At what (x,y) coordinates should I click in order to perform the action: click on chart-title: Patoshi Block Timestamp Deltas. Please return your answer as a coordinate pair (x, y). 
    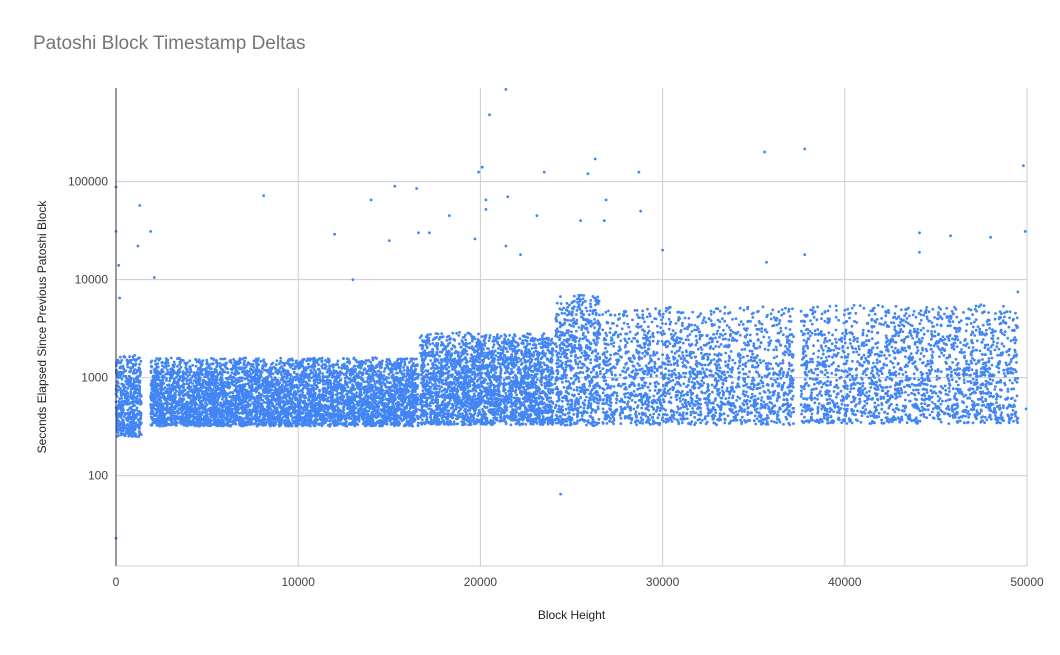
    Looking at the image, I should click on (169, 43).